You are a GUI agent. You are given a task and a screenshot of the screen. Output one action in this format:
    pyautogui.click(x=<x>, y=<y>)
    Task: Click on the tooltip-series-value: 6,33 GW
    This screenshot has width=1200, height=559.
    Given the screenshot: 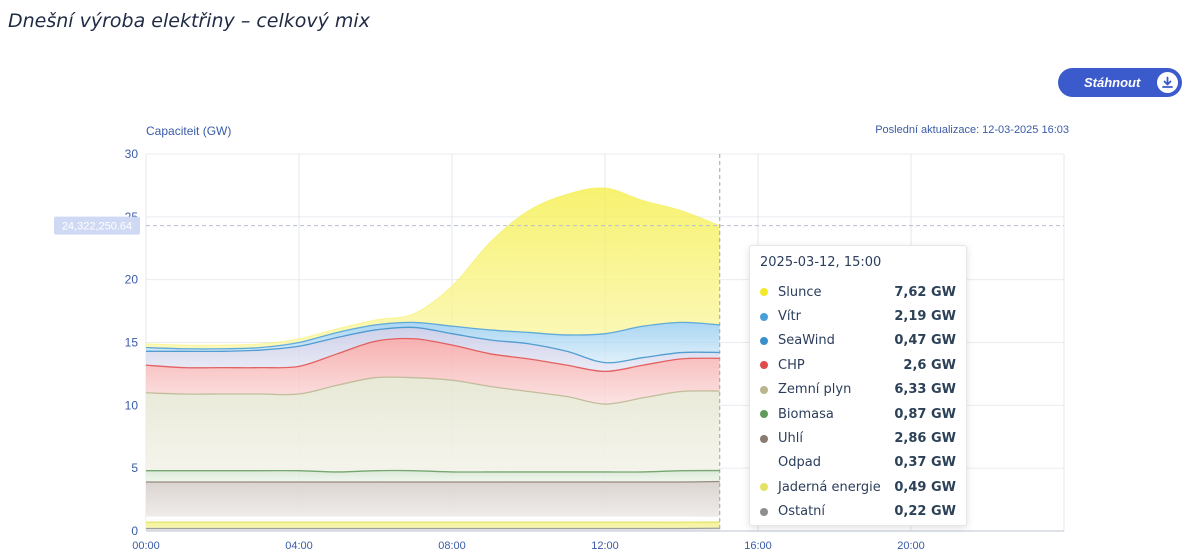 What is the action you would take?
    pyautogui.click(x=925, y=390)
    